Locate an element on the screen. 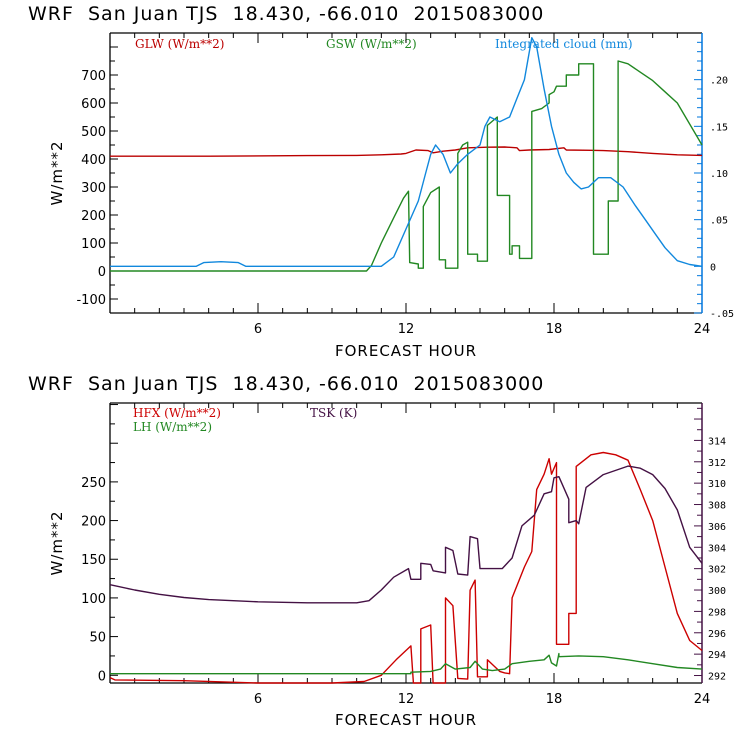 The width and height of the screenshot is (740, 740). top-ylabel: W/m**2 is located at coordinates (57, 172).